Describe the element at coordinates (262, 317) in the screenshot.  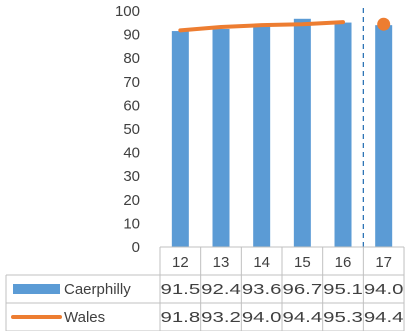
I see `data-label-wales-14: 94.0` at that location.